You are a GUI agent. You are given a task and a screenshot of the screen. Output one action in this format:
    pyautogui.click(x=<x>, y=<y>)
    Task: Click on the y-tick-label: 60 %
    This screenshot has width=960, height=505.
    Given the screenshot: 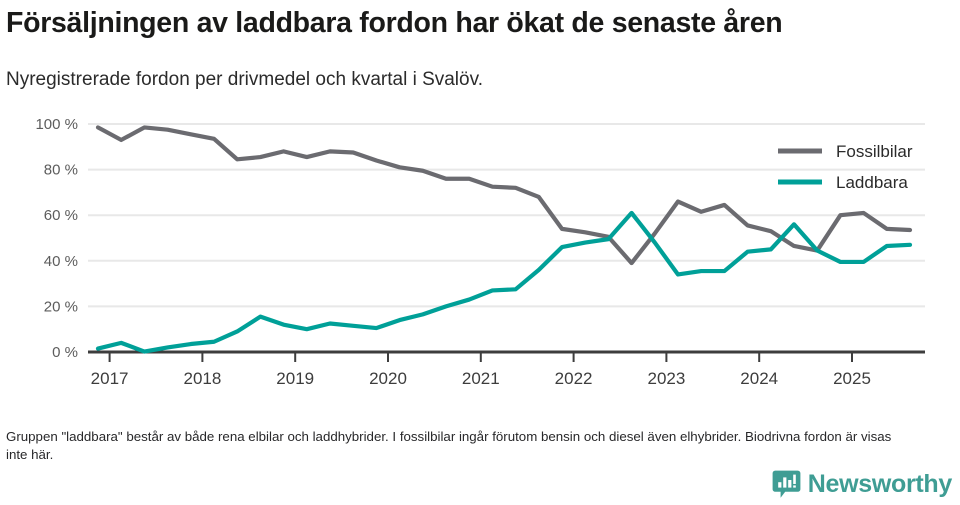 What is the action you would take?
    pyautogui.click(x=61, y=215)
    